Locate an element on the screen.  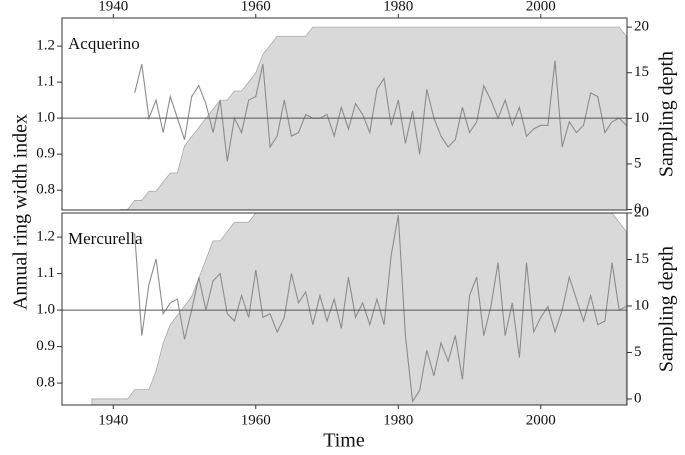
y-axis-label: Annual ring width index is located at coordinates (21, 212).